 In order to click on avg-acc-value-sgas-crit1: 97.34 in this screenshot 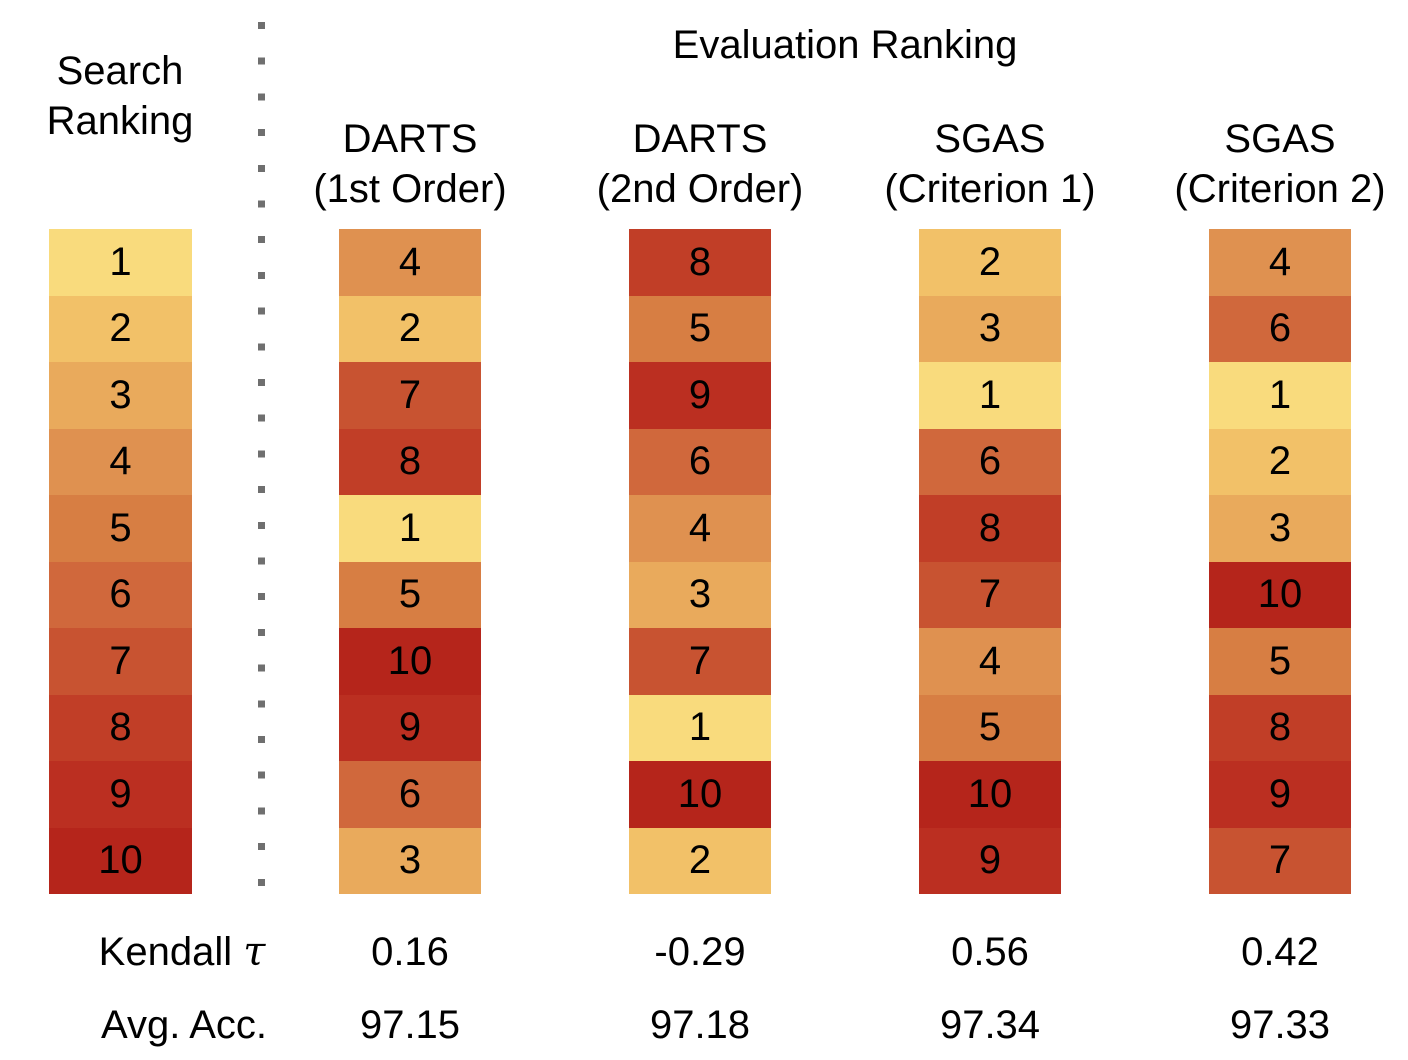, I will do `click(990, 1025)`.